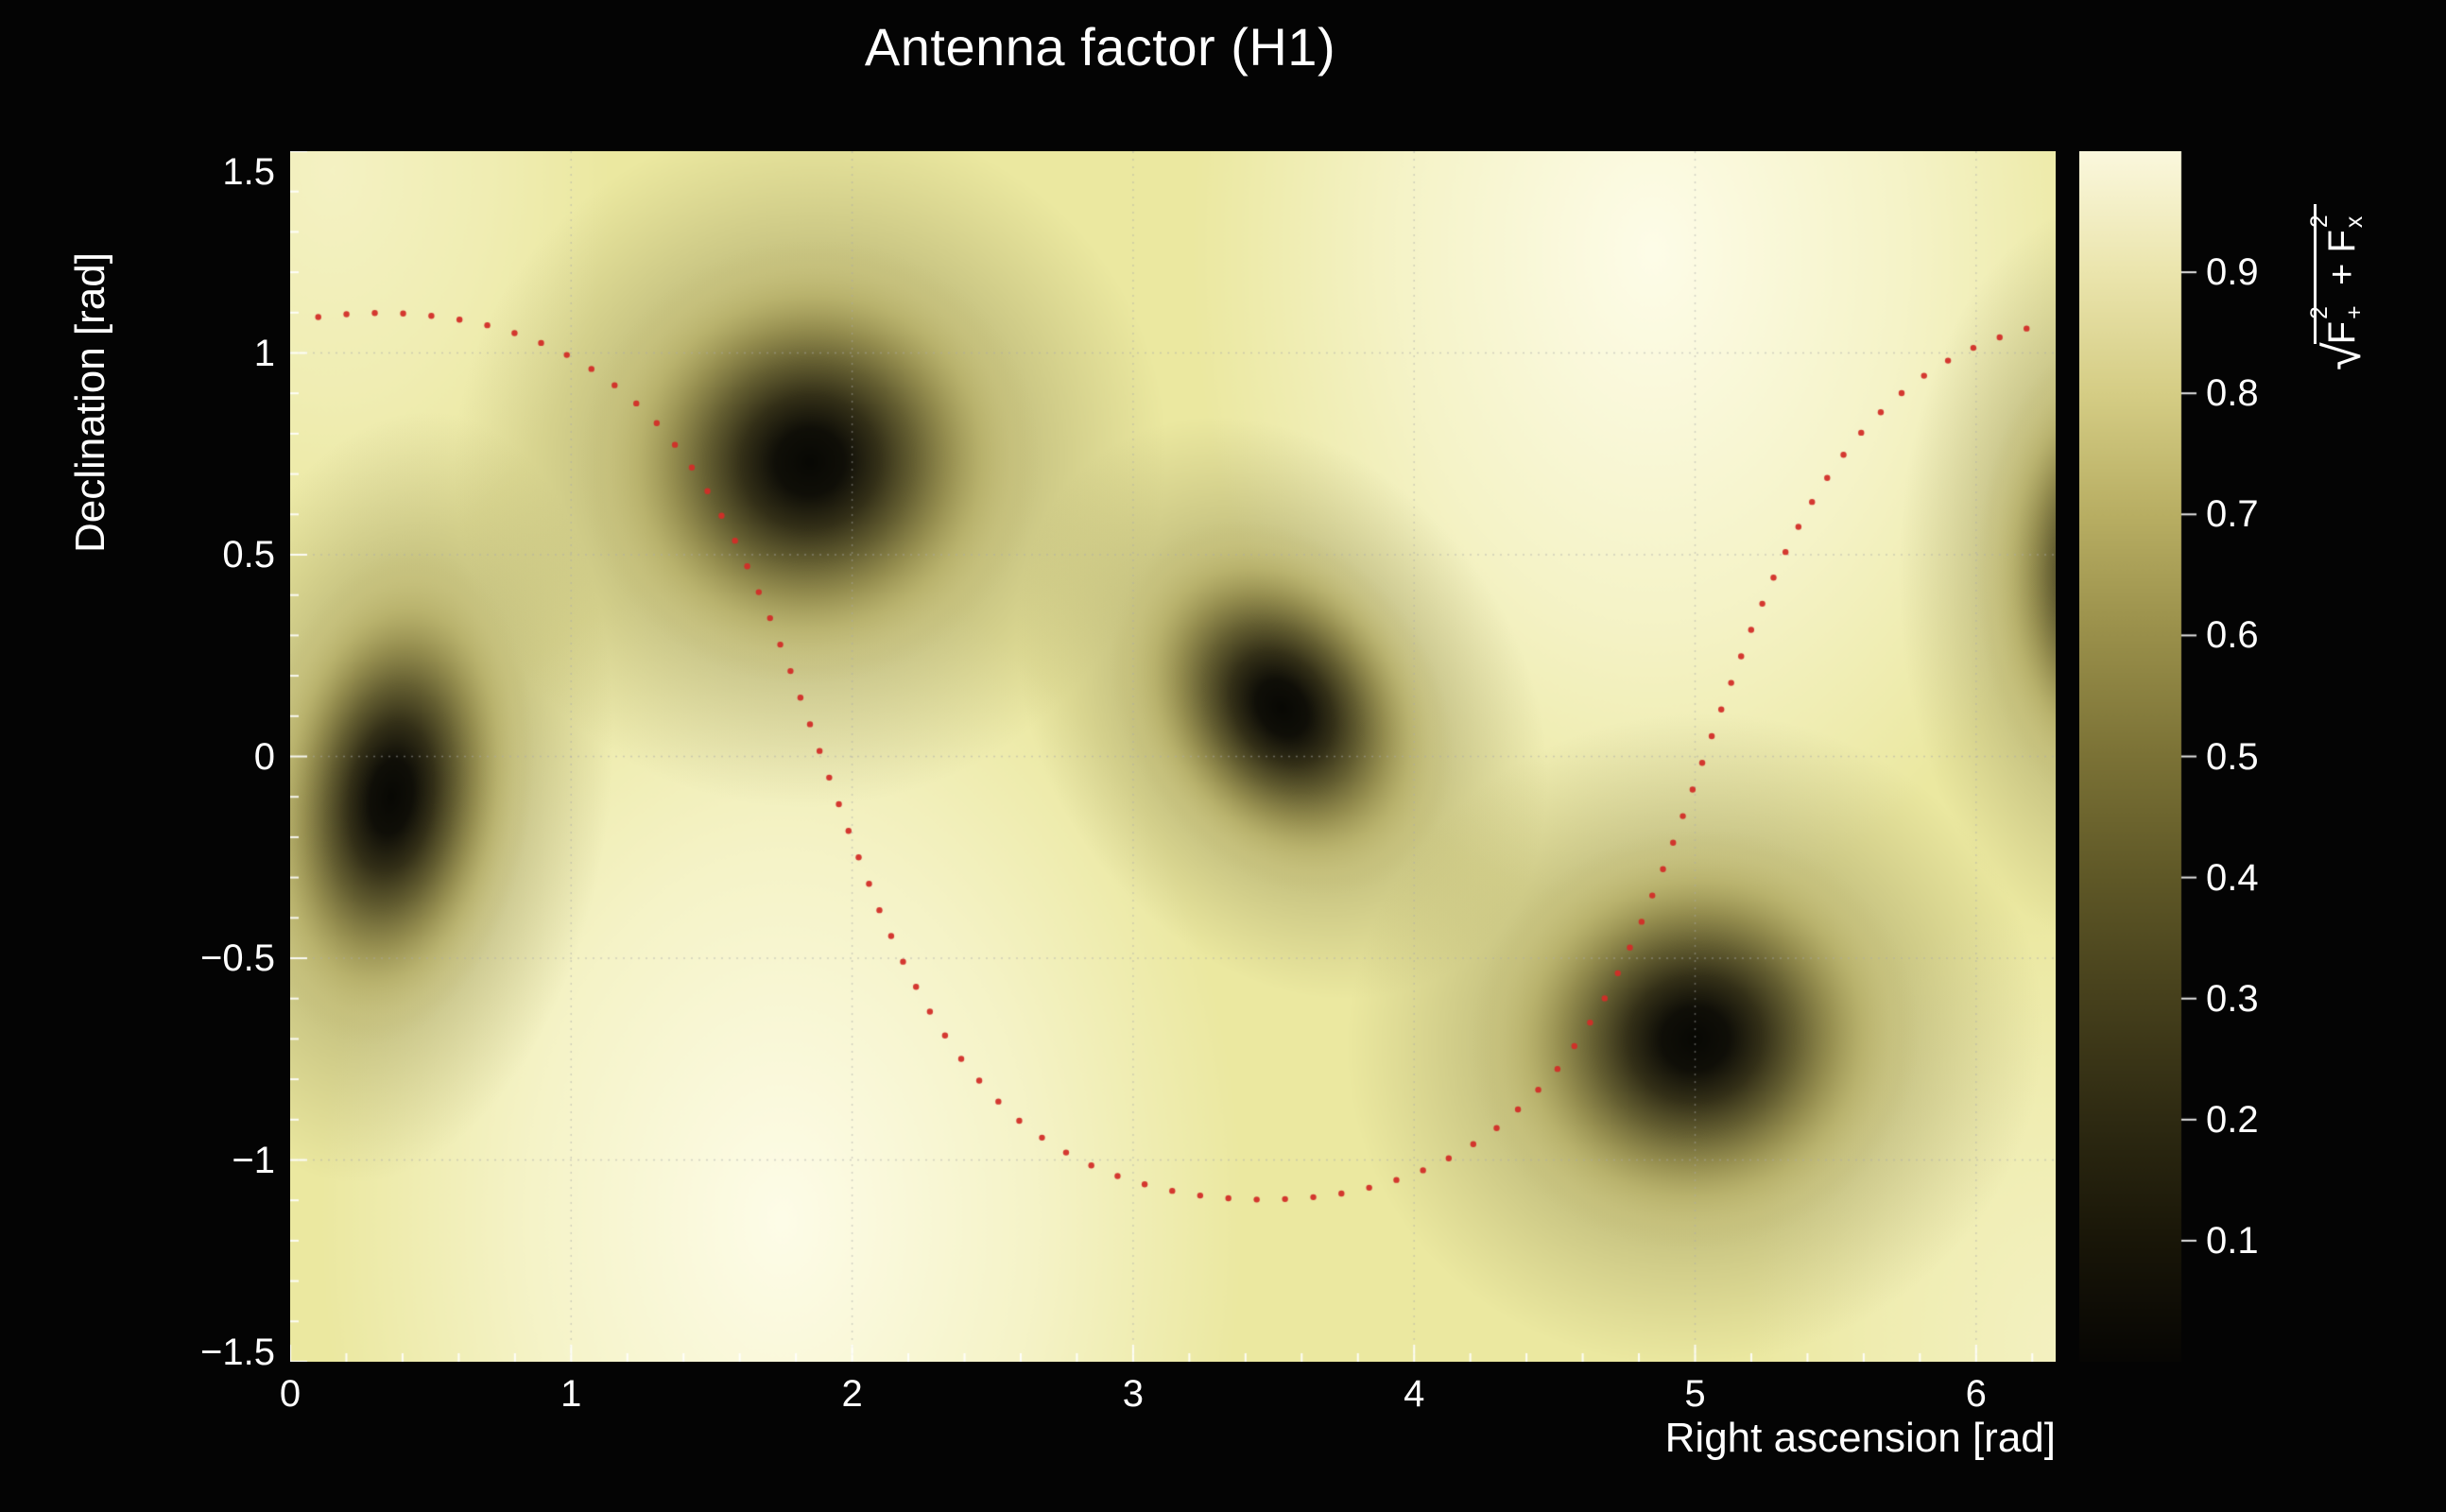  I want to click on colorbar-tick-label: 0.8, so click(2232, 393).